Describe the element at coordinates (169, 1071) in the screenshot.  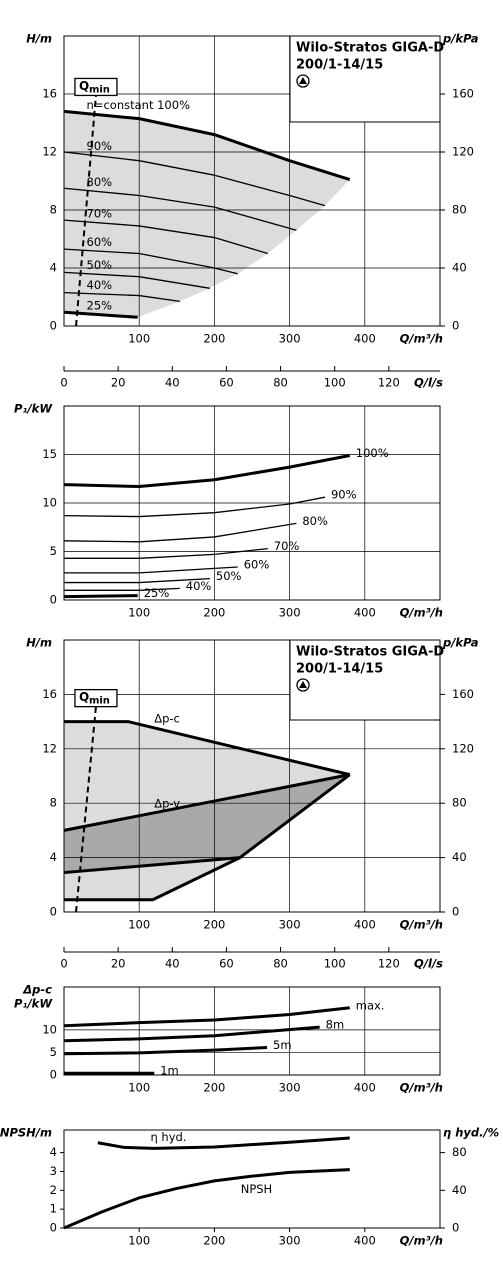
I see `curve-label: 1m` at that location.